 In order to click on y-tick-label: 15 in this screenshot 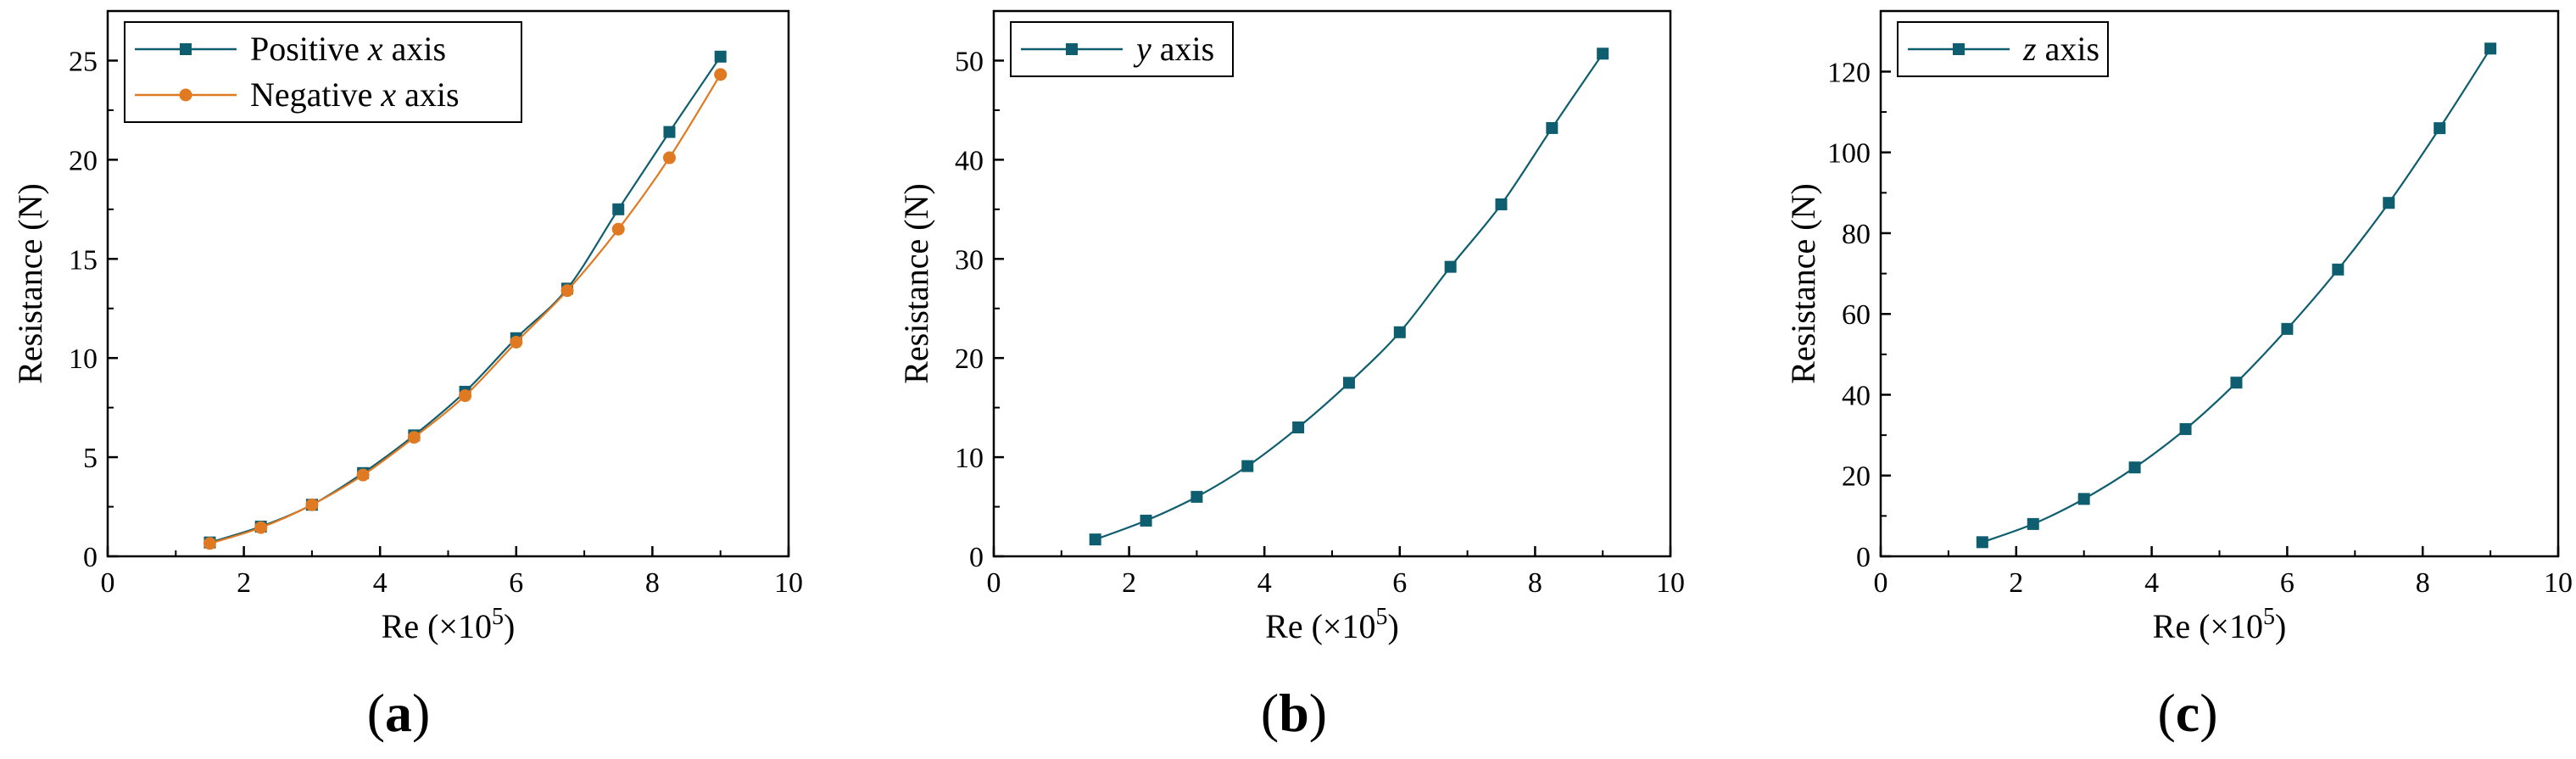, I will do `click(83, 260)`.